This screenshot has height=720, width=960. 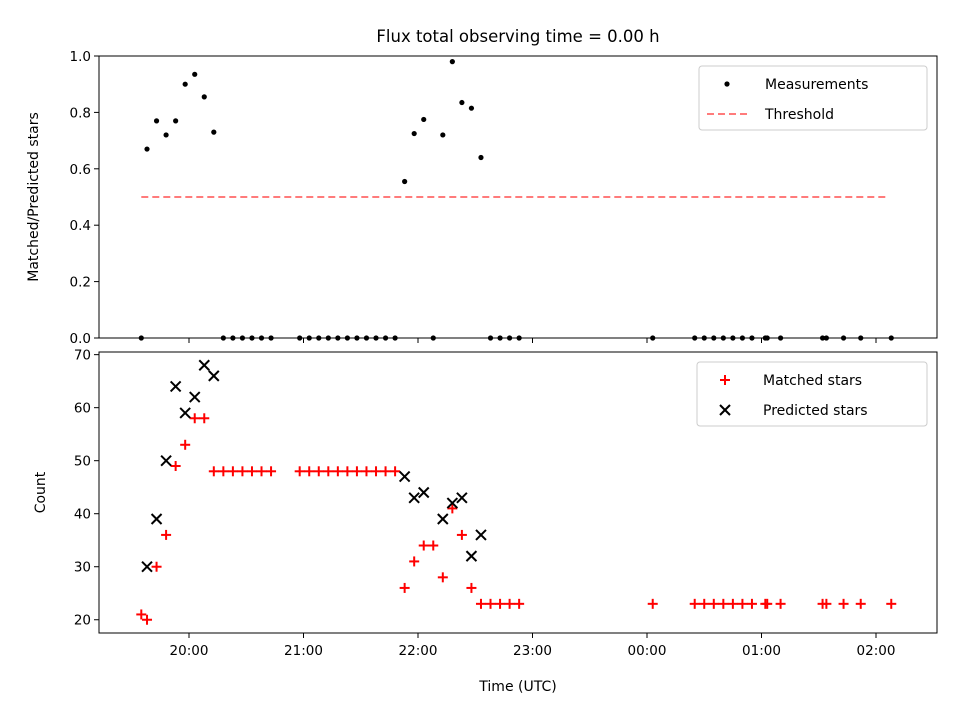 I want to click on legend-label: Threshold, so click(x=799, y=115).